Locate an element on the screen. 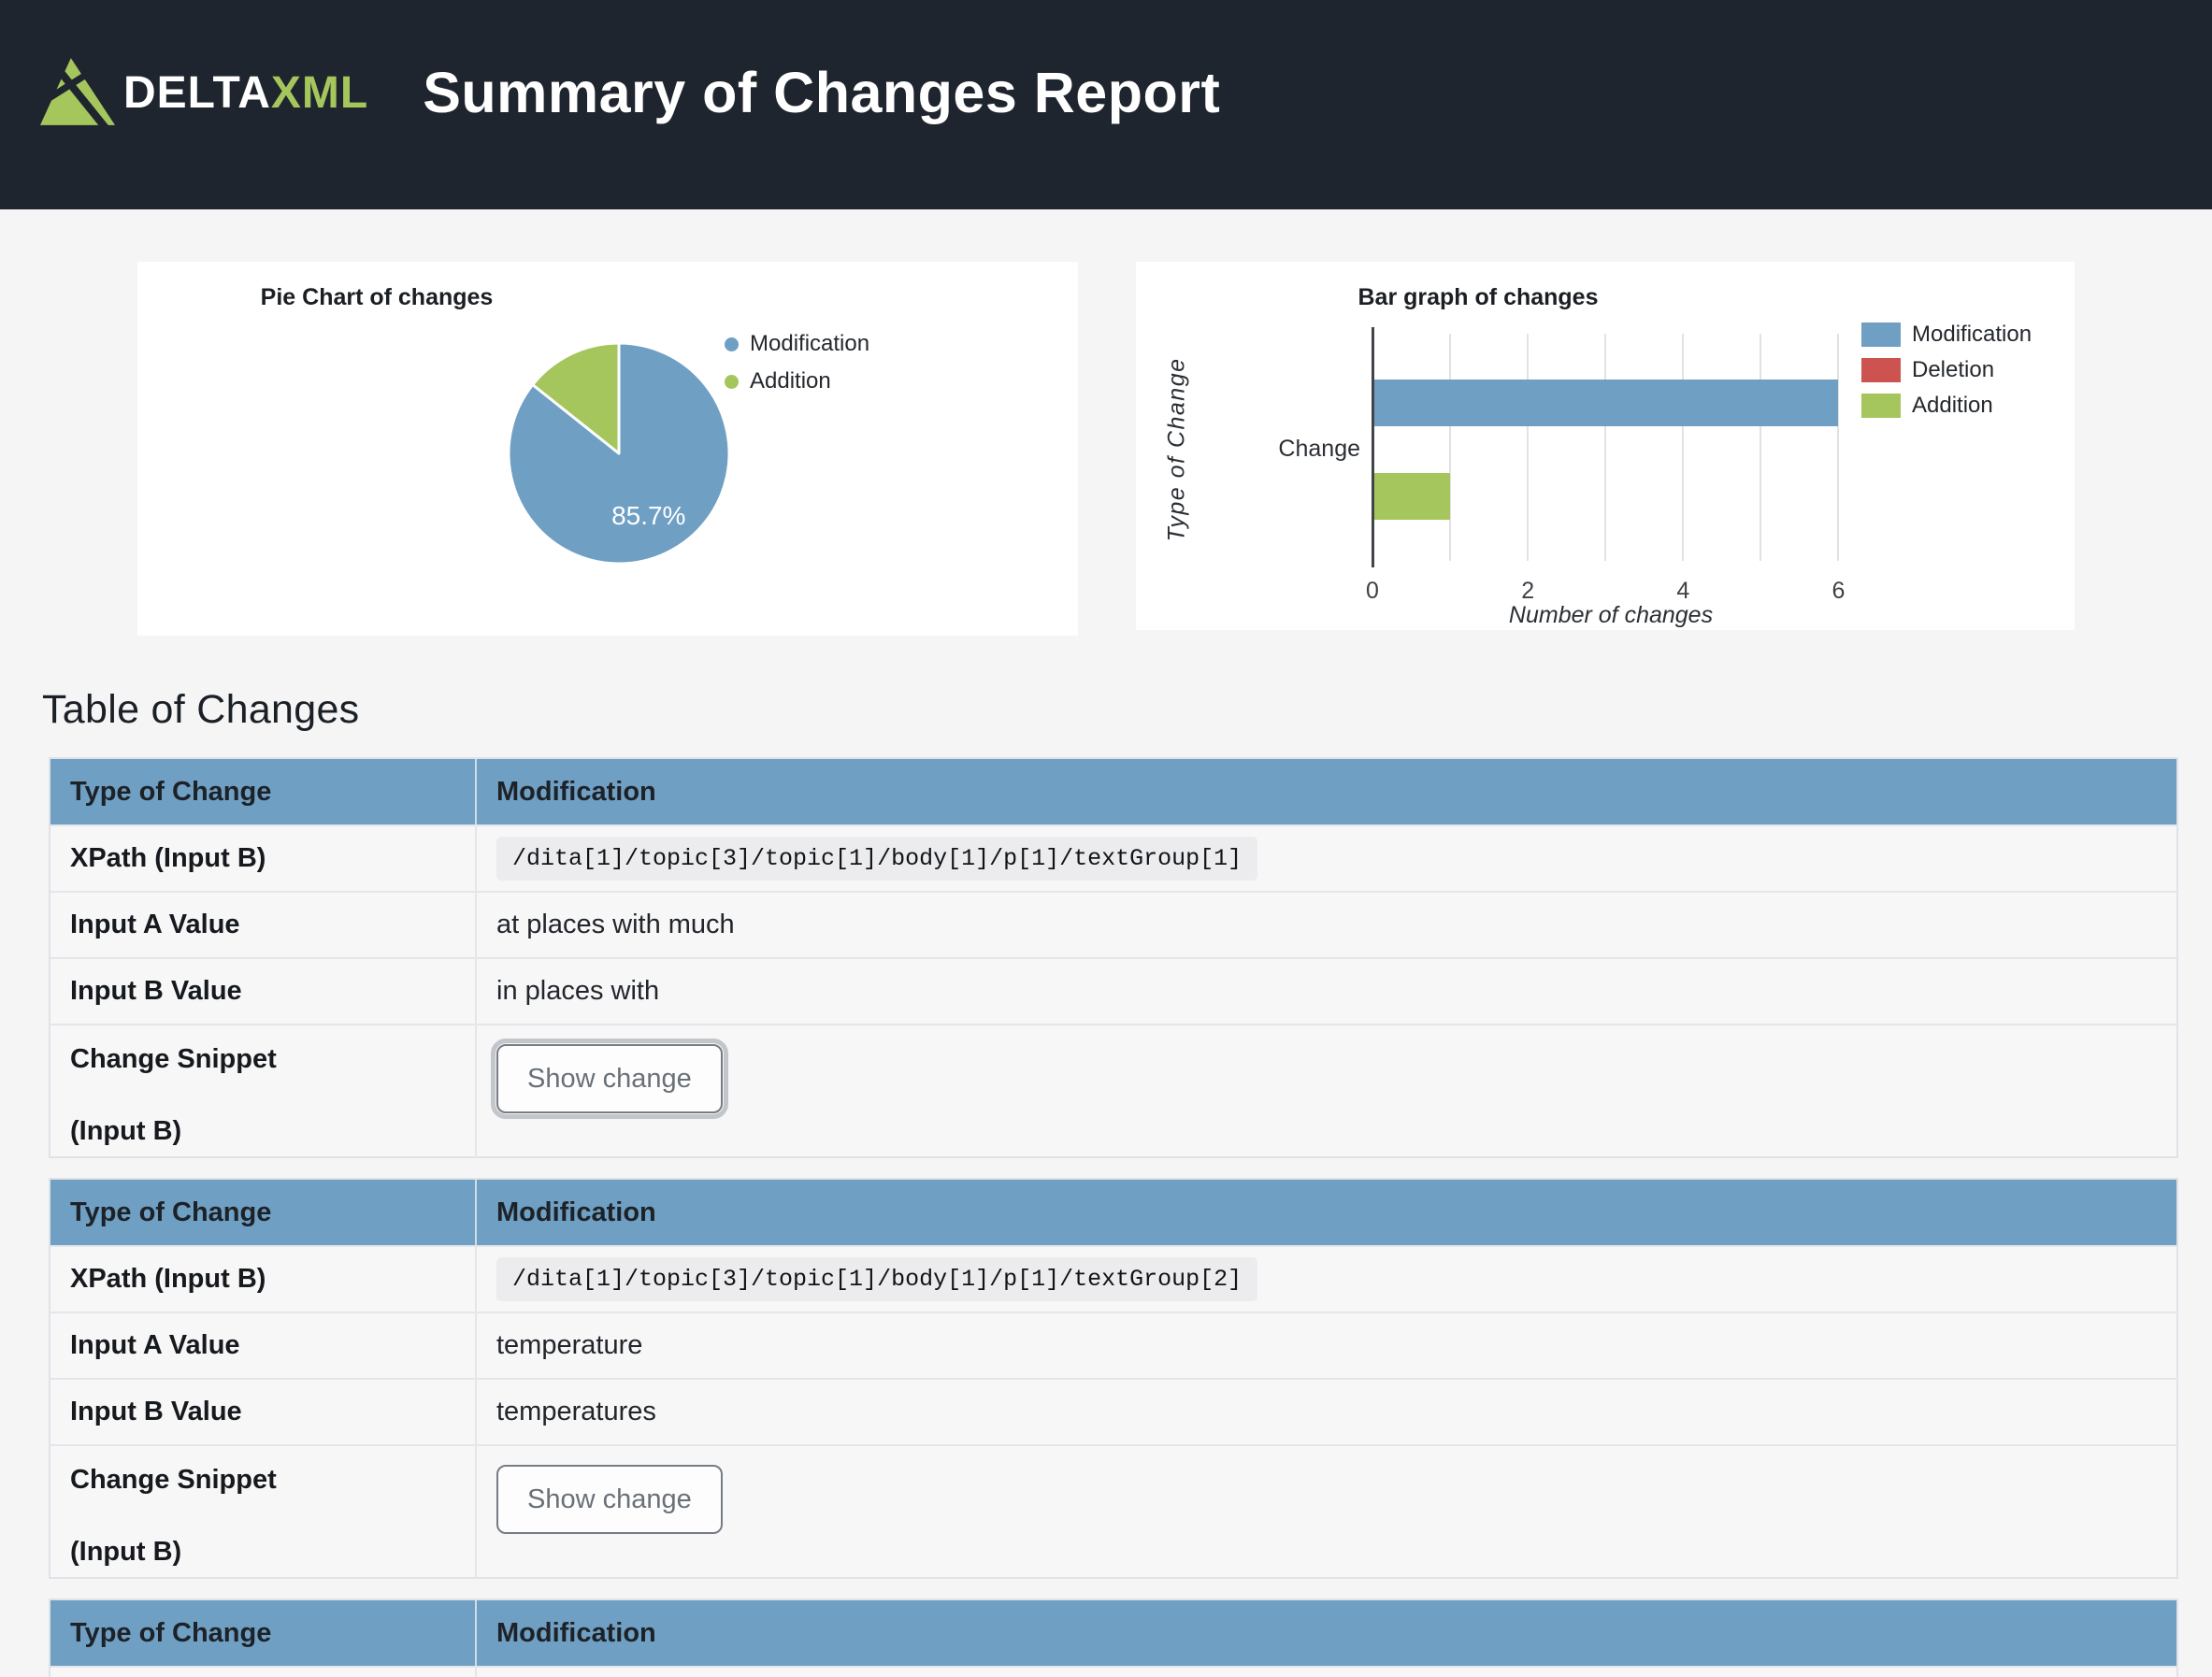 Image resolution: width=2212 pixels, height=1677 pixels. bar-category-label: Change is located at coordinates (1319, 449).